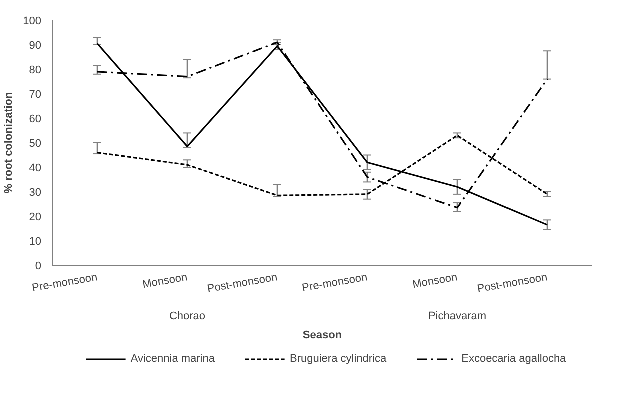  I want to click on legend-label: Bruguiera cylindrica, so click(338, 359).